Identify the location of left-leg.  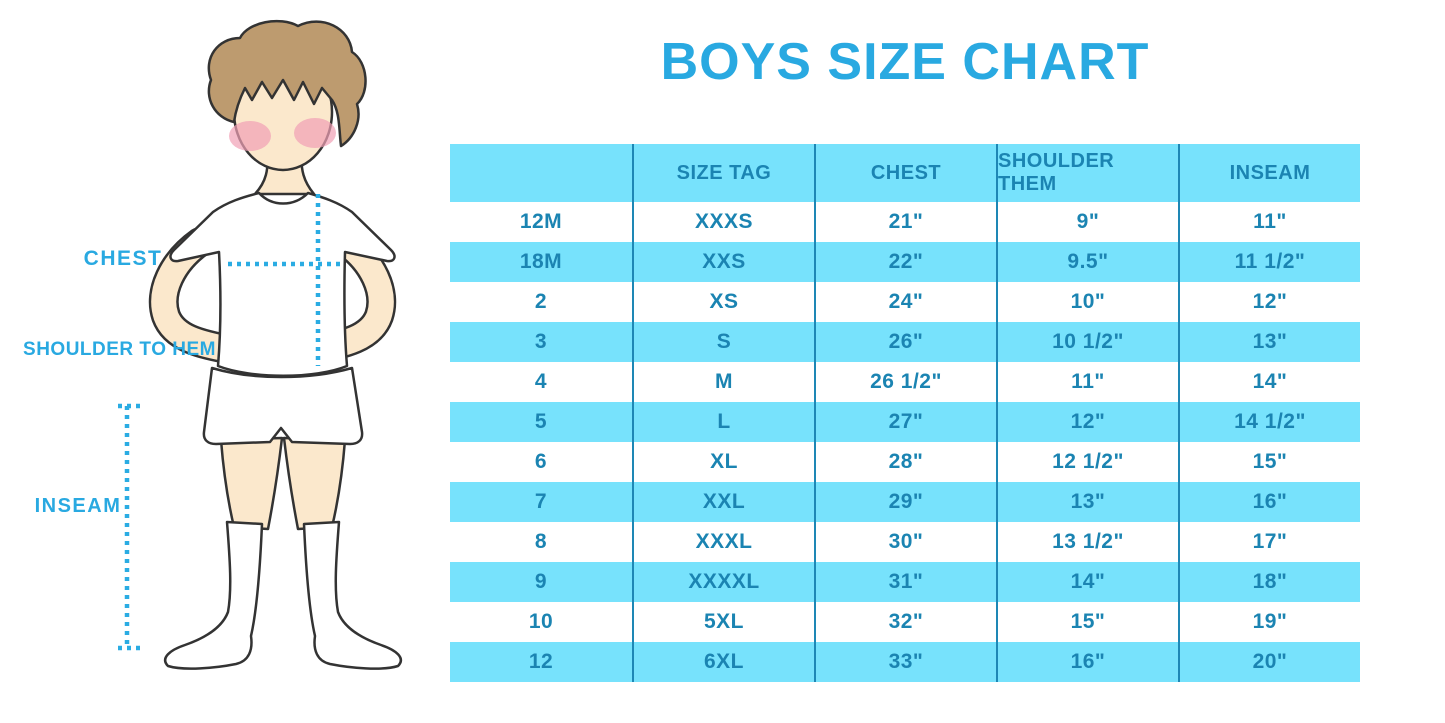
(251, 483).